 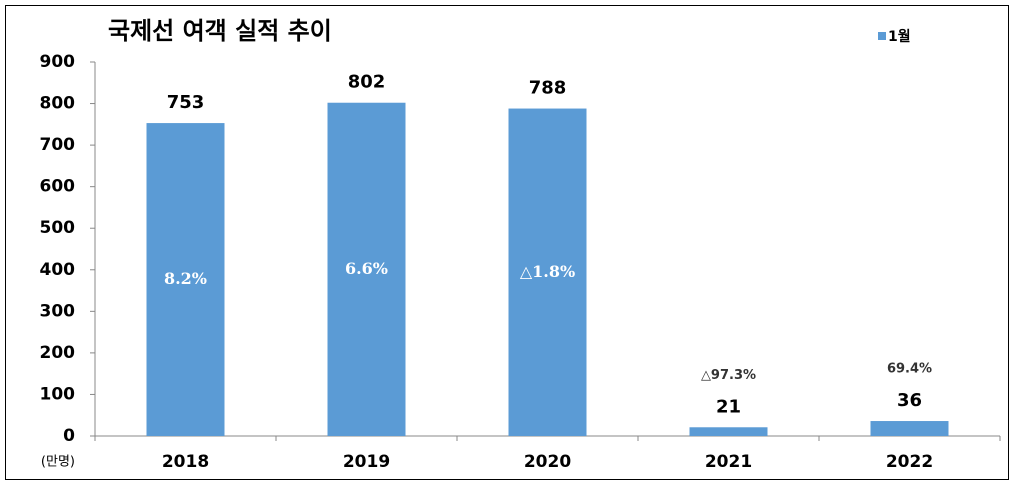 I want to click on growth-label: △97.3%, so click(x=728, y=375).